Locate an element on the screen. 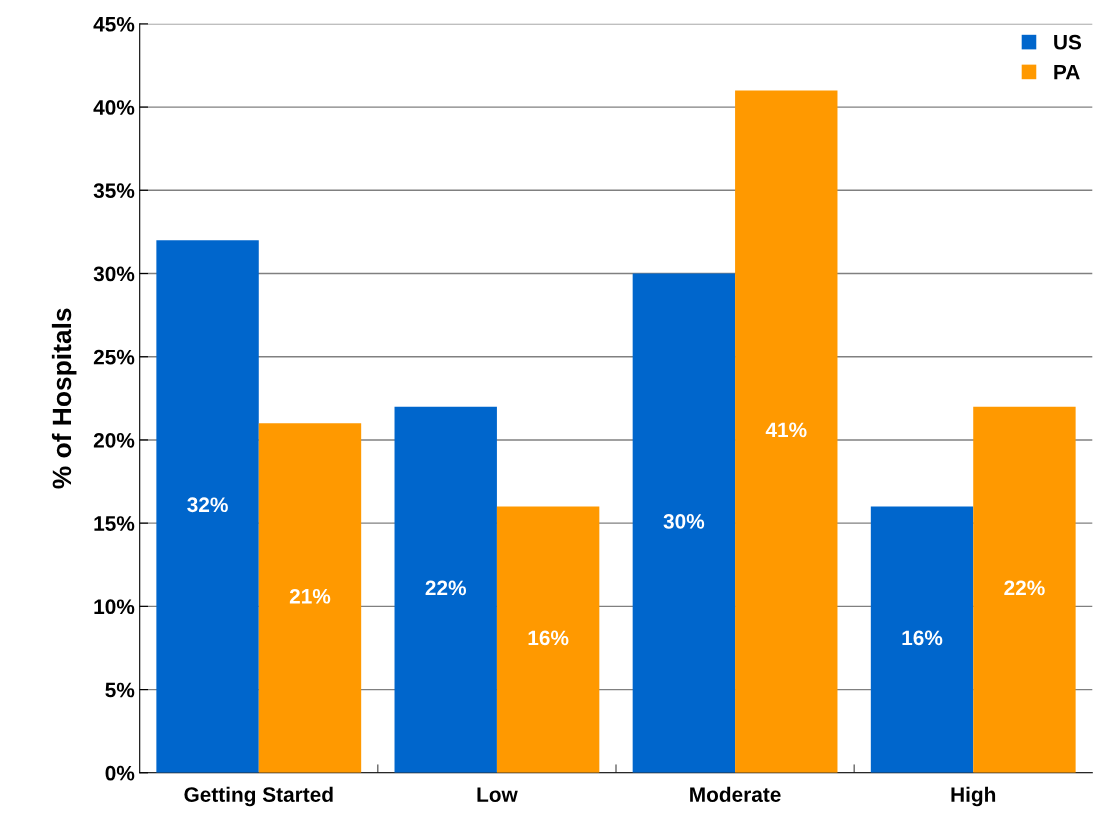 The image size is (1100, 823). data-label: 32% is located at coordinates (207, 505).